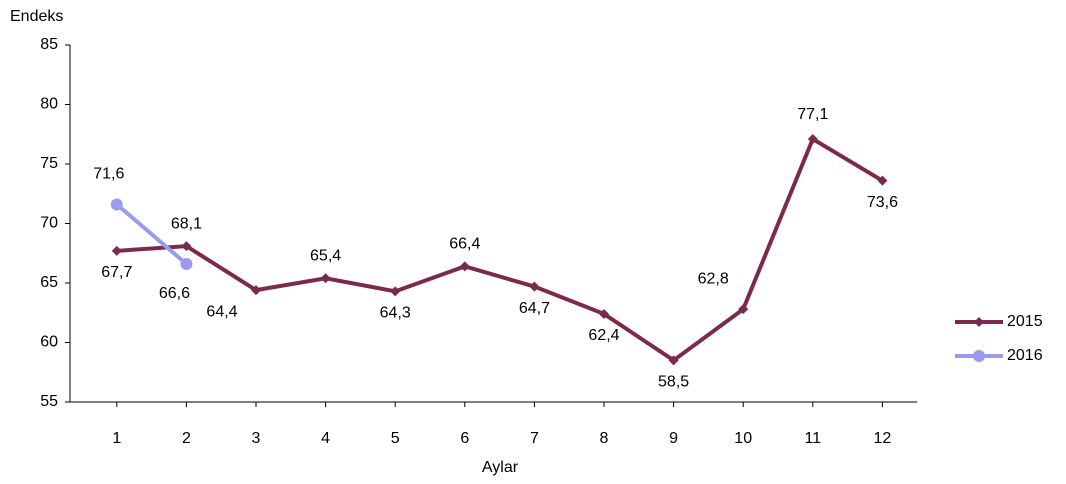 The image size is (1066, 484). Describe the element at coordinates (464, 244) in the screenshot. I see `data-label: 66,4` at that location.